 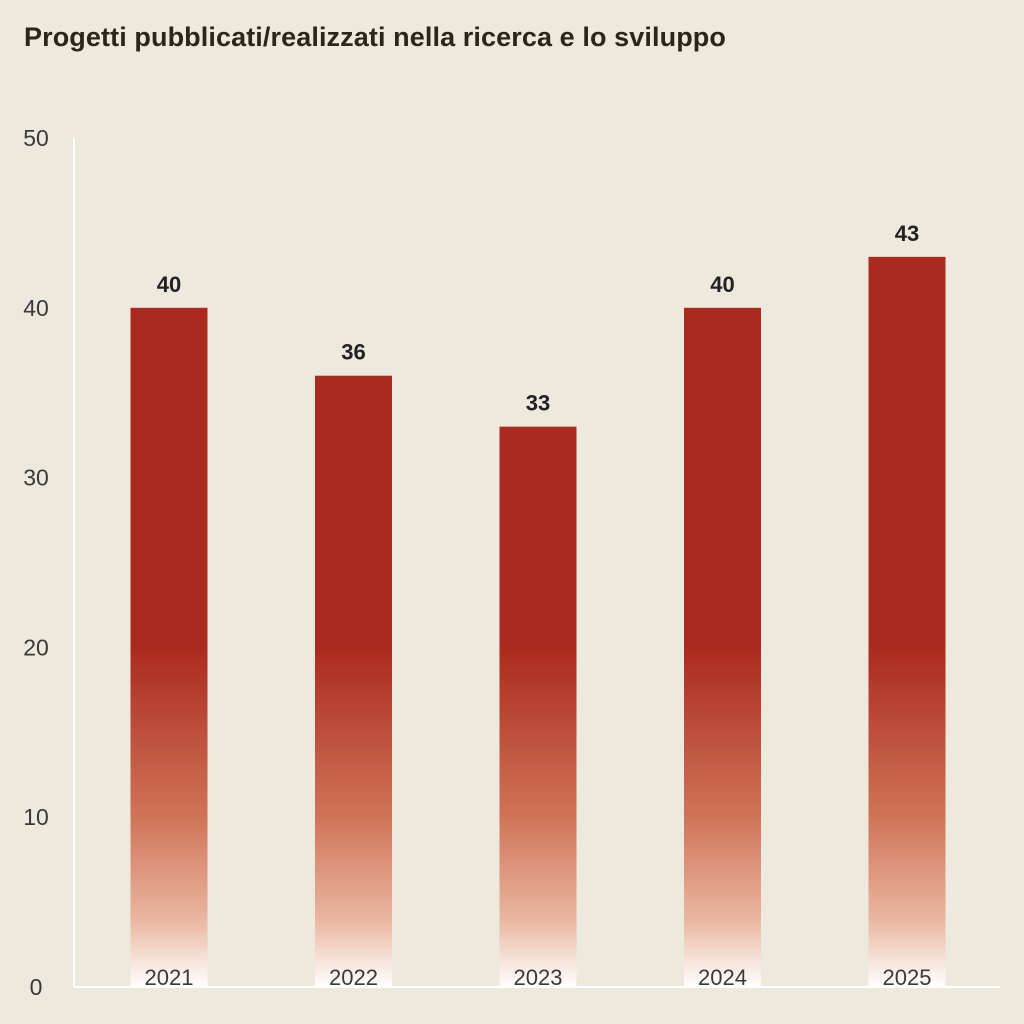 I want to click on x-tick-label-2023: 2023, so click(x=538, y=977).